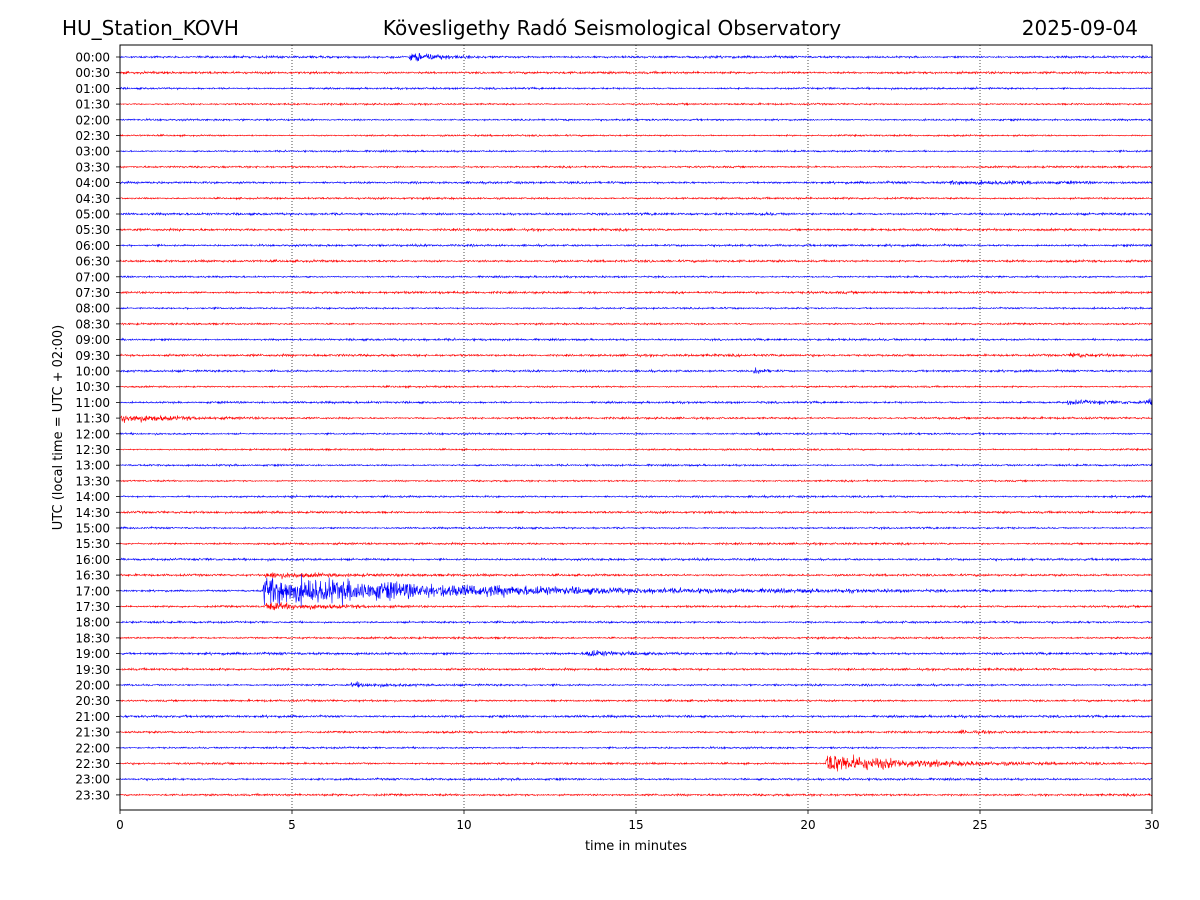 This screenshot has height=900, width=1200. What do you see at coordinates (92, 199) in the screenshot?
I see `y-tick-label: 04:30` at bounding box center [92, 199].